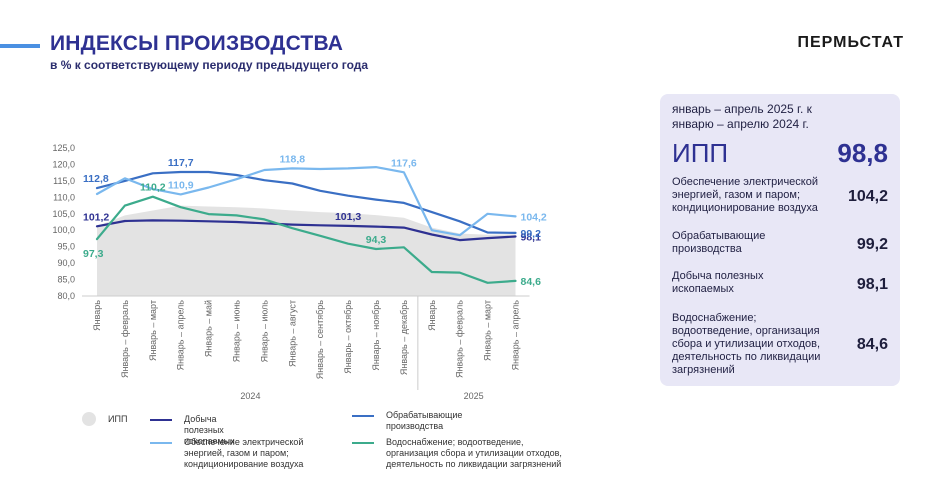 The height and width of the screenshot is (499, 930). I want to click on legend-swatch-manufacturing, so click(363, 416).